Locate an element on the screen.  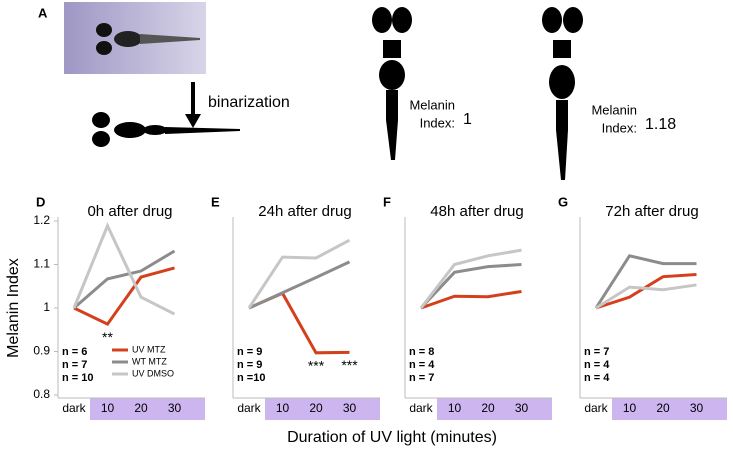
y-tick-label: 0.9 is located at coordinates (41, 351).